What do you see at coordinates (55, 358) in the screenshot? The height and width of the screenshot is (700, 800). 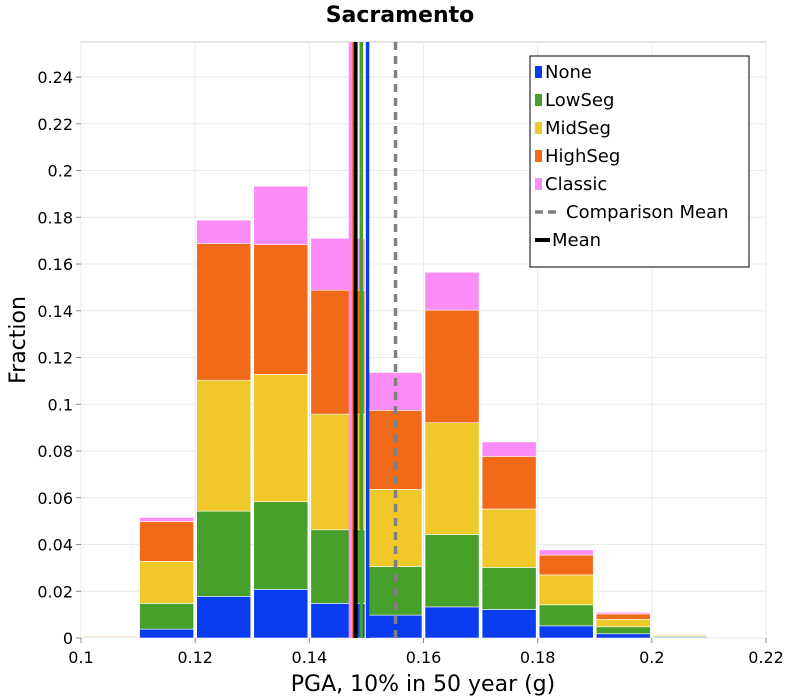 I see `y-tick-label: 0.12` at bounding box center [55, 358].